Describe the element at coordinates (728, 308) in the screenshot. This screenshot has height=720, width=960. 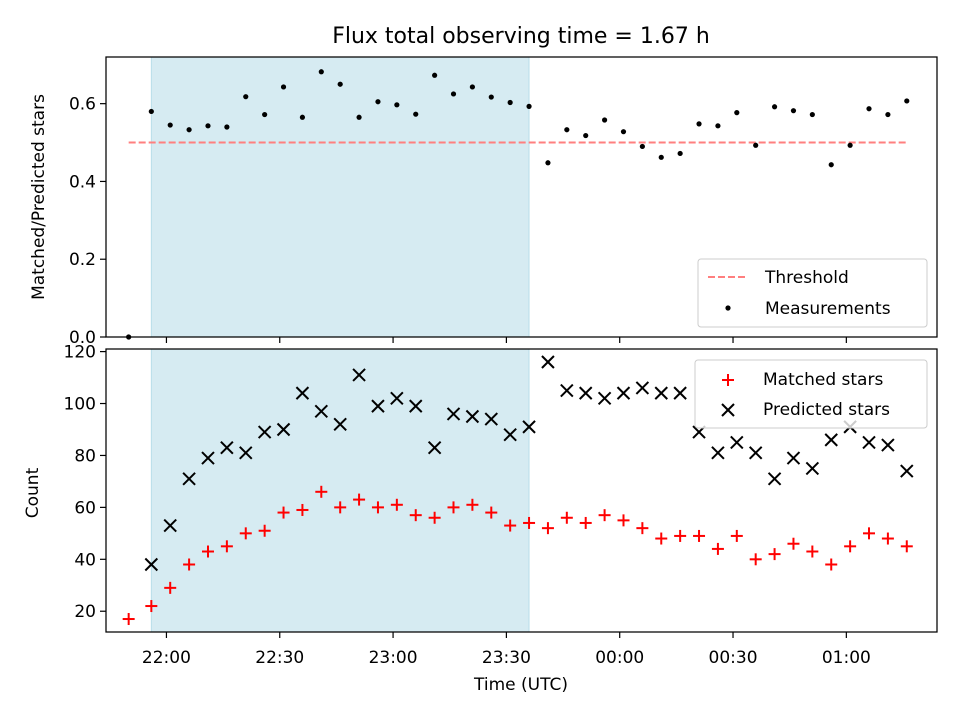
I see `measurements-legend-marker` at that location.